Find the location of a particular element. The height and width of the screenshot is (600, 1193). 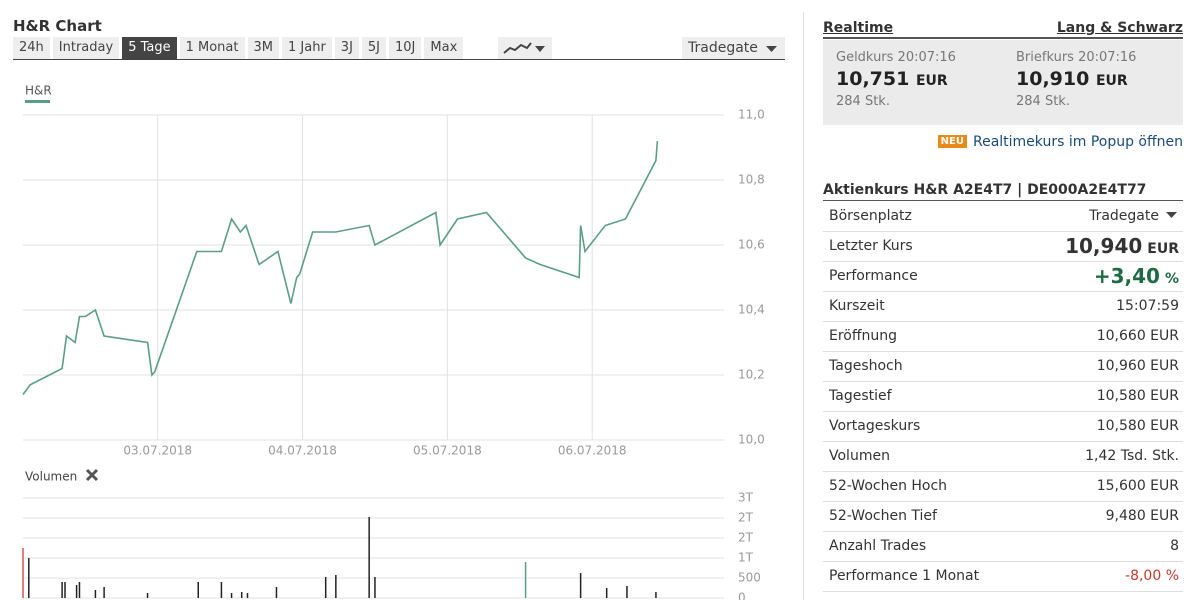

divider is located at coordinates (803, 306).